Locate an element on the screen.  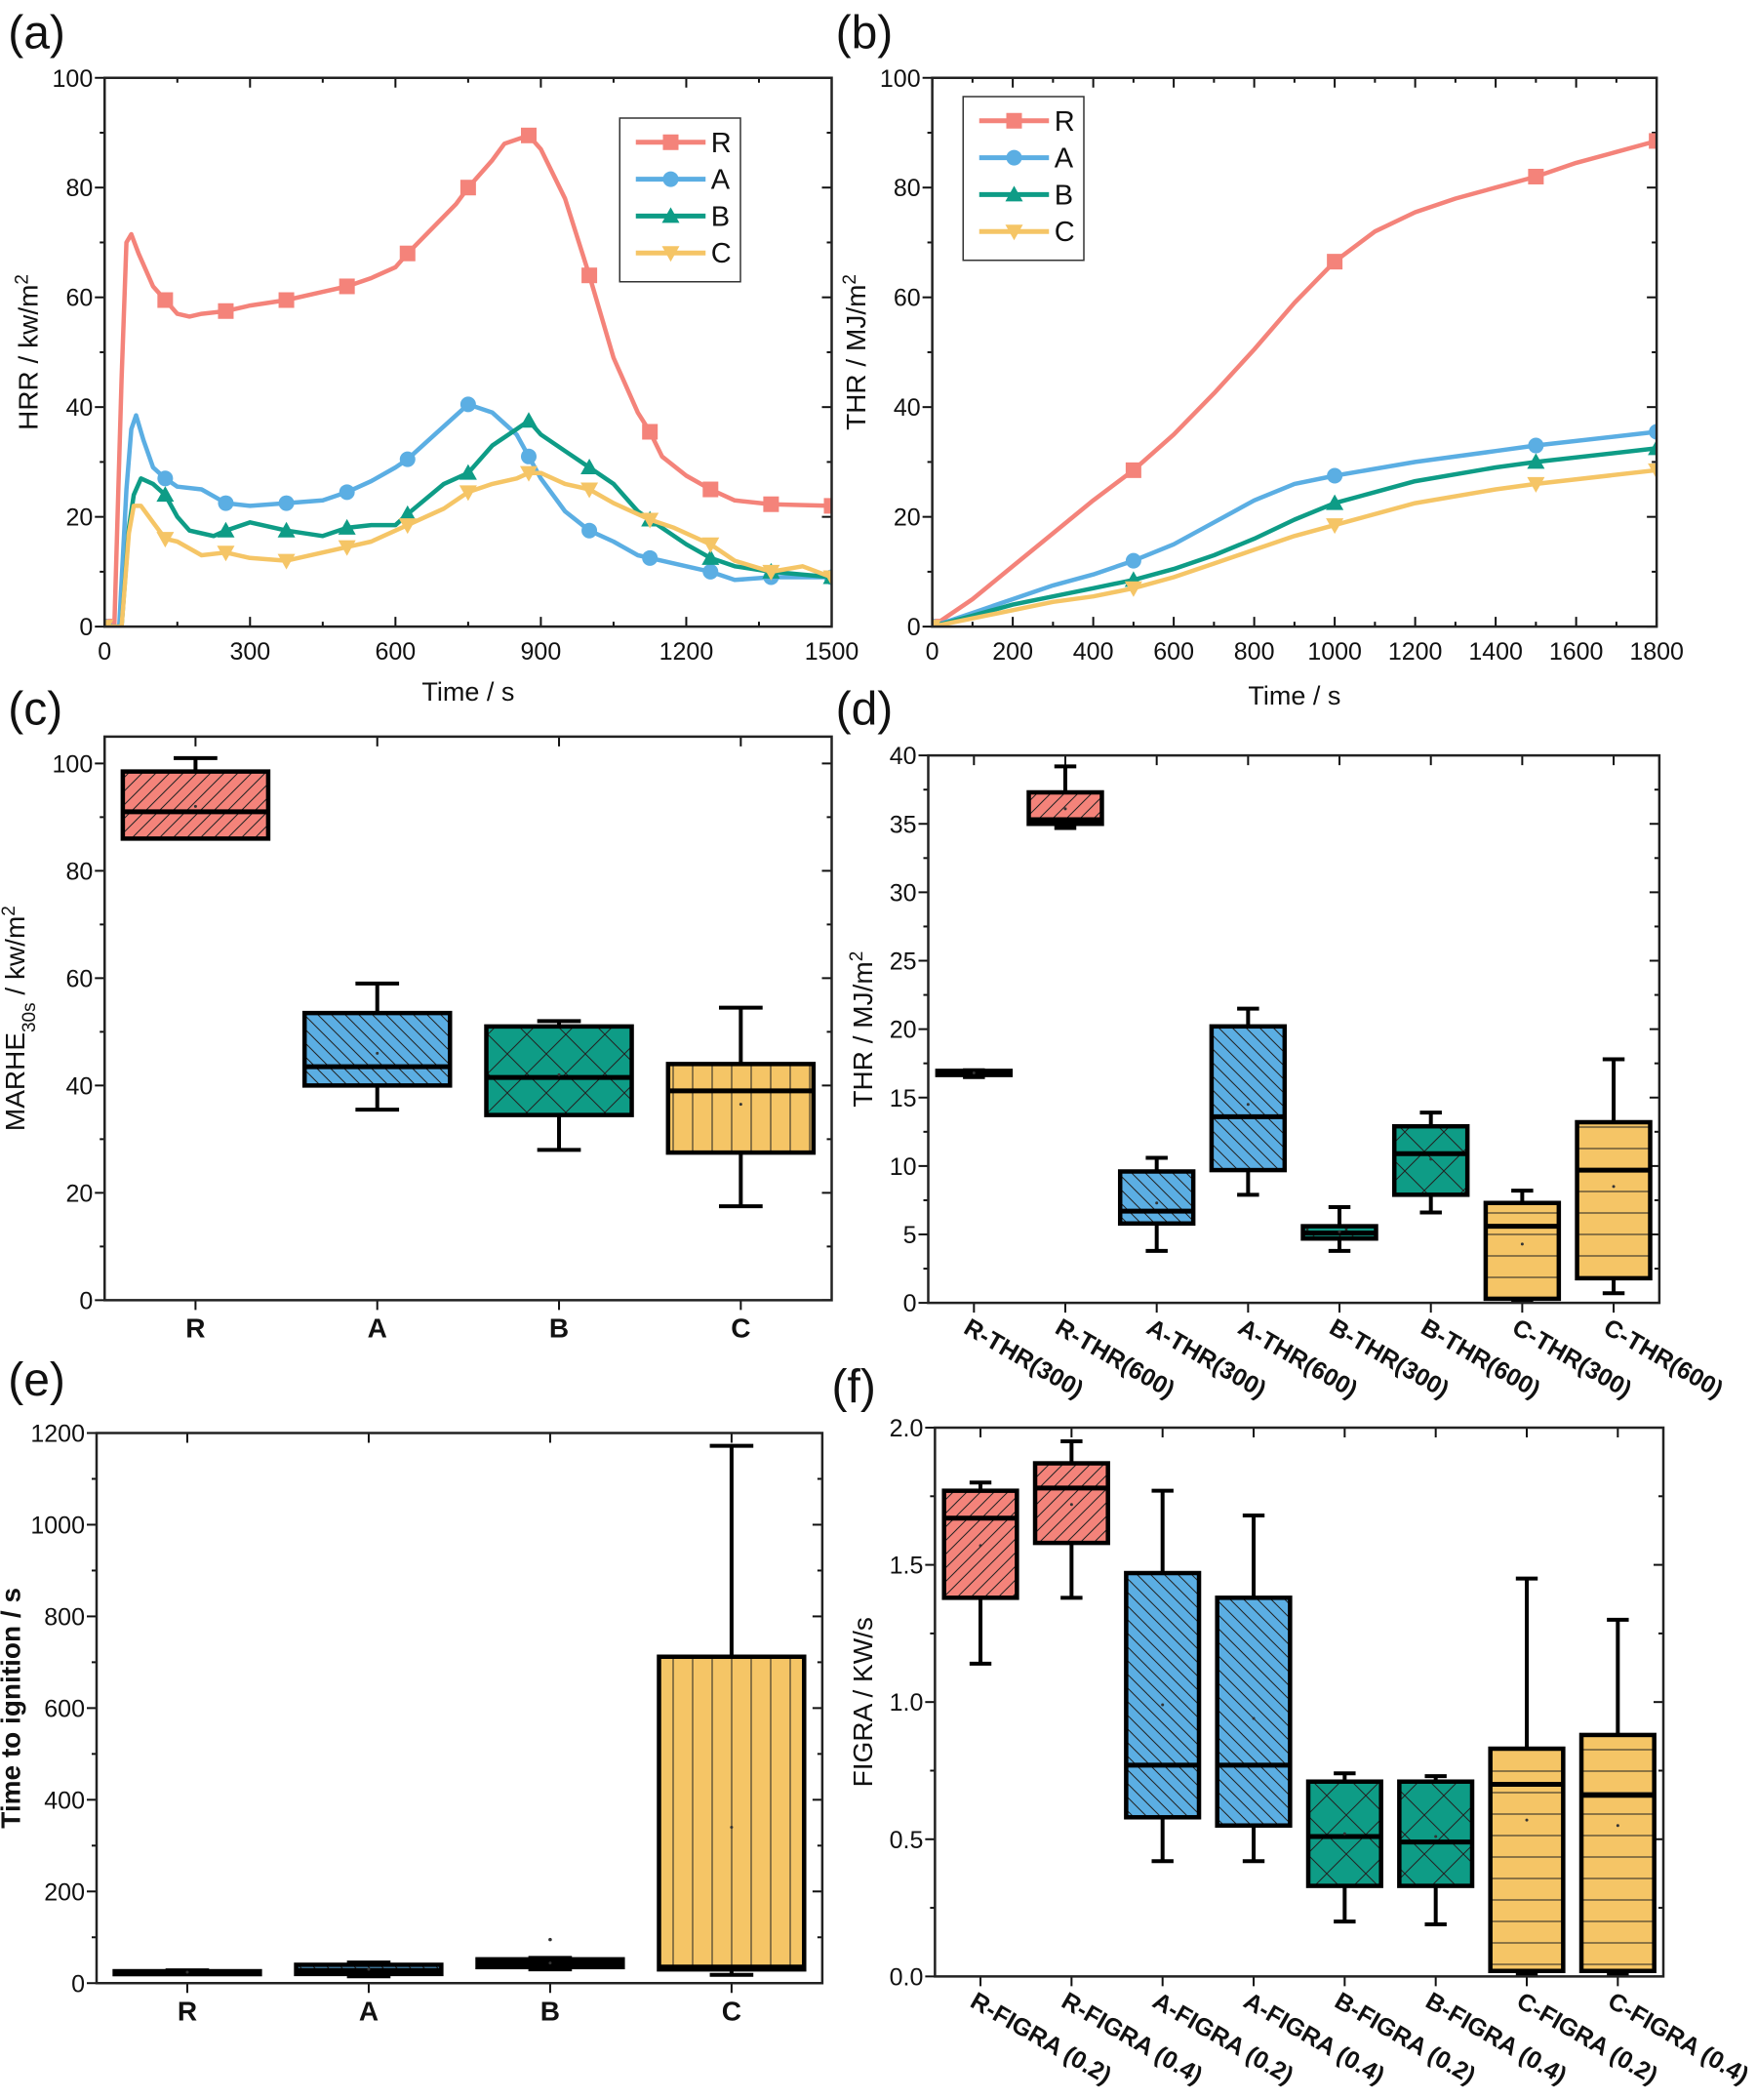
series-line-C is located at coordinates (1295, 547).